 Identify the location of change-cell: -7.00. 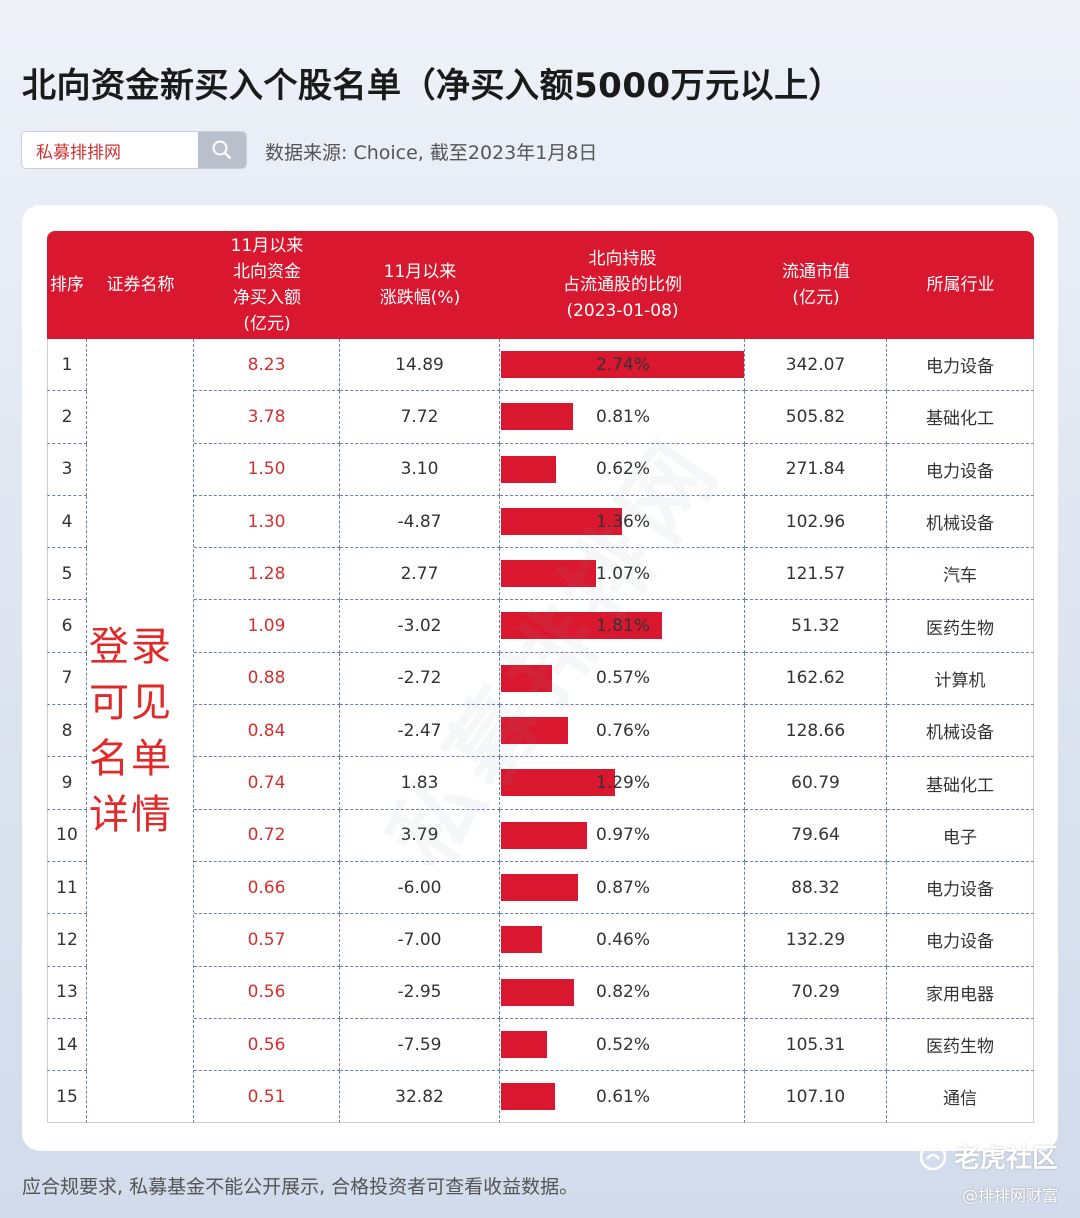
(420, 940).